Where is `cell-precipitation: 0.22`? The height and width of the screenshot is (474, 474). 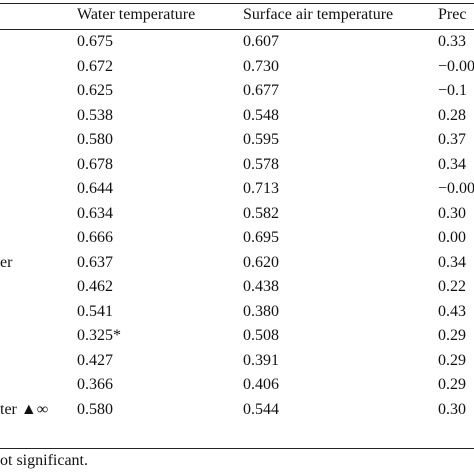 cell-precipitation: 0.22 is located at coordinates (452, 286).